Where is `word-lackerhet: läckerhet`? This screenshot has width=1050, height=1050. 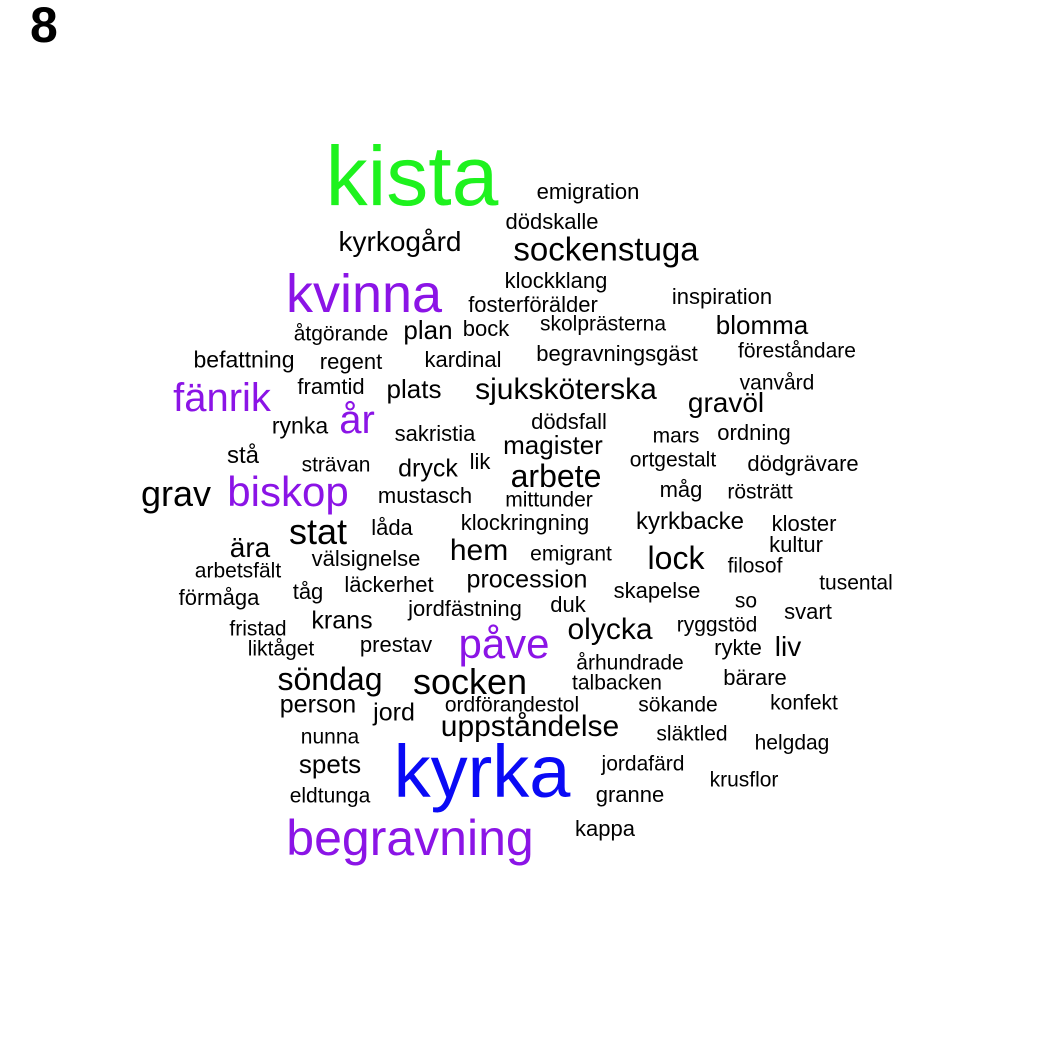
word-lackerhet: läckerhet is located at coordinates (389, 584).